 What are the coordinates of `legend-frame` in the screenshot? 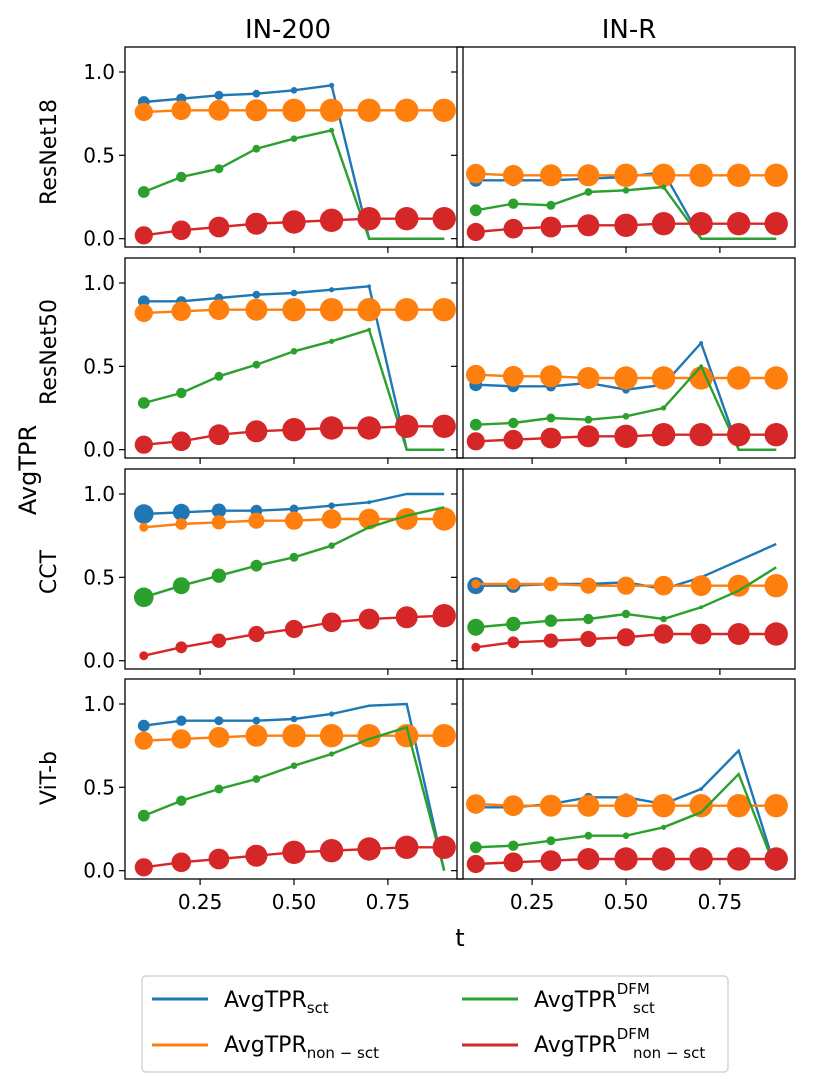 It's located at (435, 1024).